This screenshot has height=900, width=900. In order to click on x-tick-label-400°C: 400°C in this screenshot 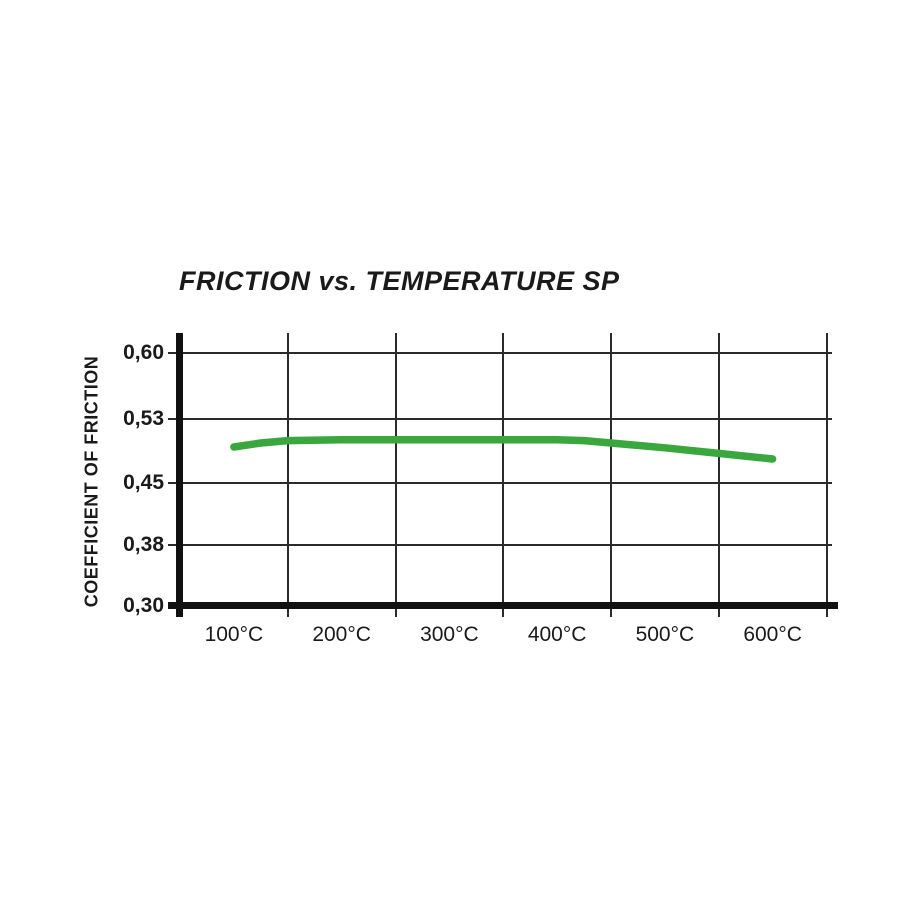, I will do `click(557, 634)`.